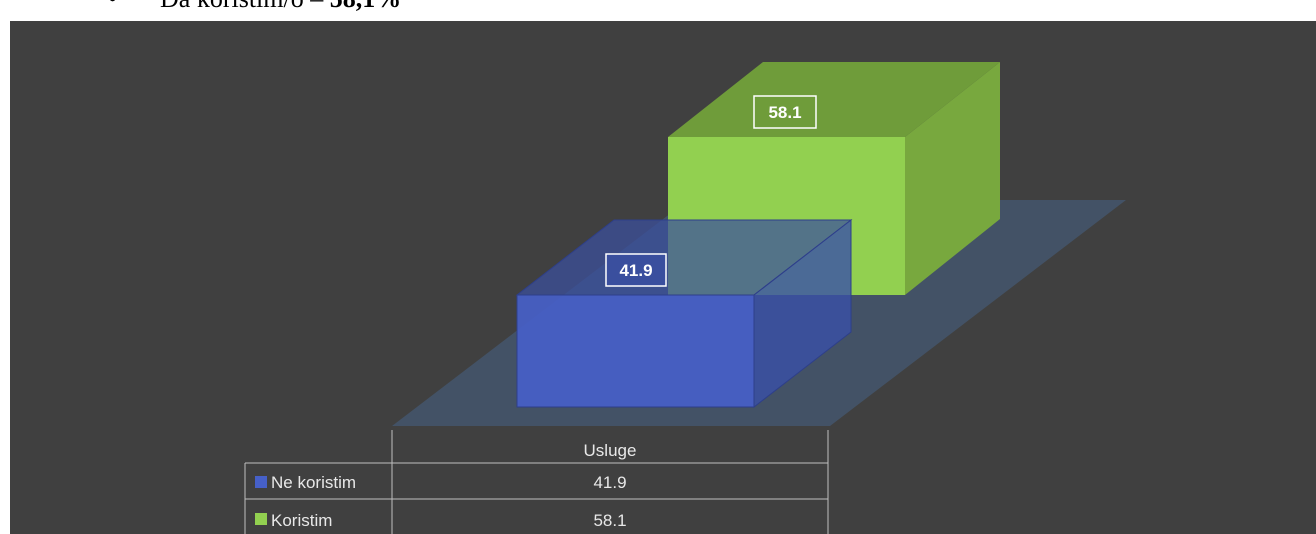  Describe the element at coordinates (366, 6) in the screenshot. I see `bullet-value: 58,1%` at that location.